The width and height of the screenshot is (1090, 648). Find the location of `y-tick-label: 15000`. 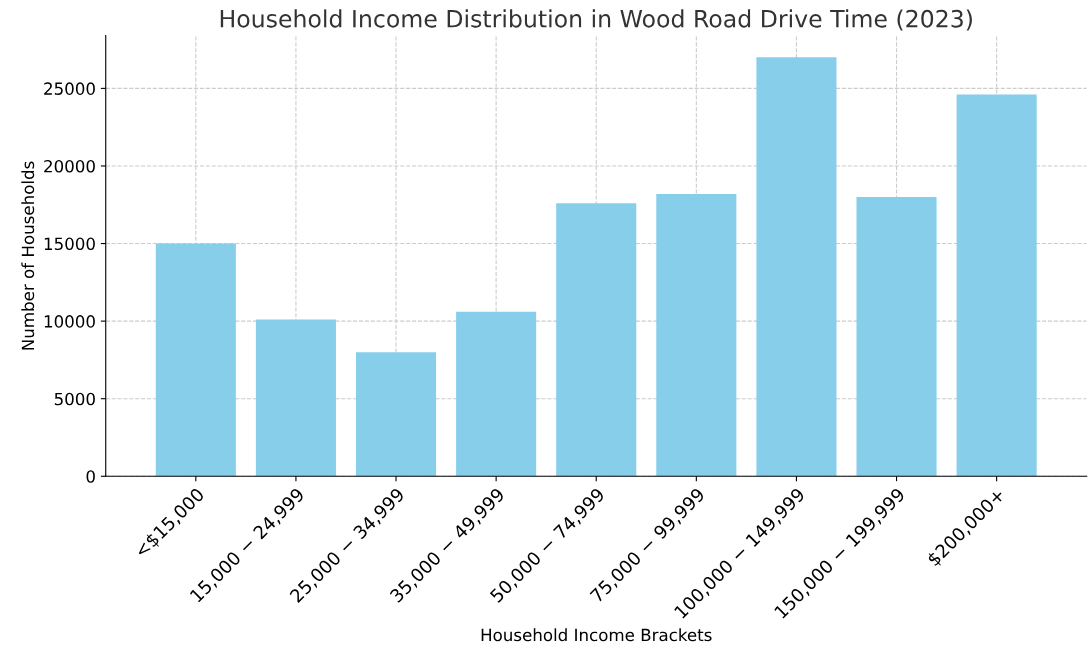

y-tick-label: 15000 is located at coordinates (69, 244).